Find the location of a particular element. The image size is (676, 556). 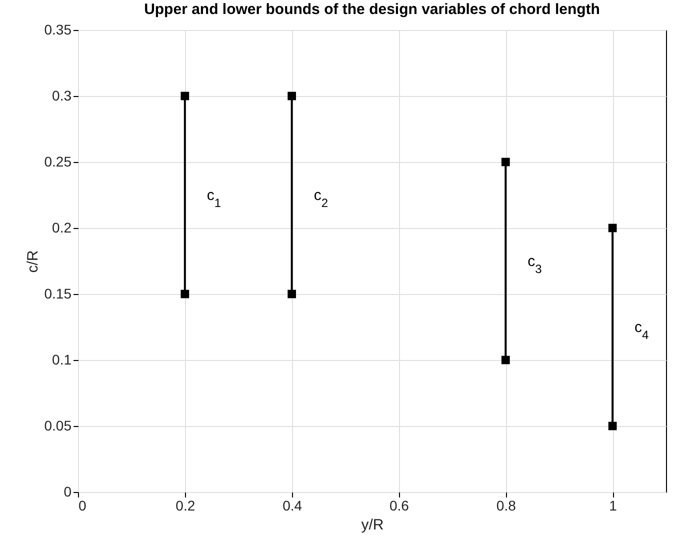

y-tick-label: 0.15 is located at coordinates (58, 294).